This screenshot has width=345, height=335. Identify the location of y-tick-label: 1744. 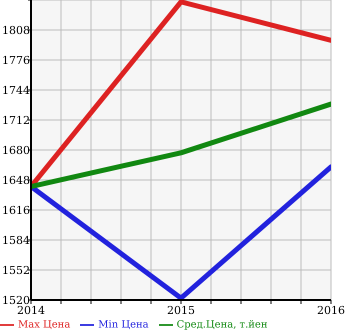
(16, 90).